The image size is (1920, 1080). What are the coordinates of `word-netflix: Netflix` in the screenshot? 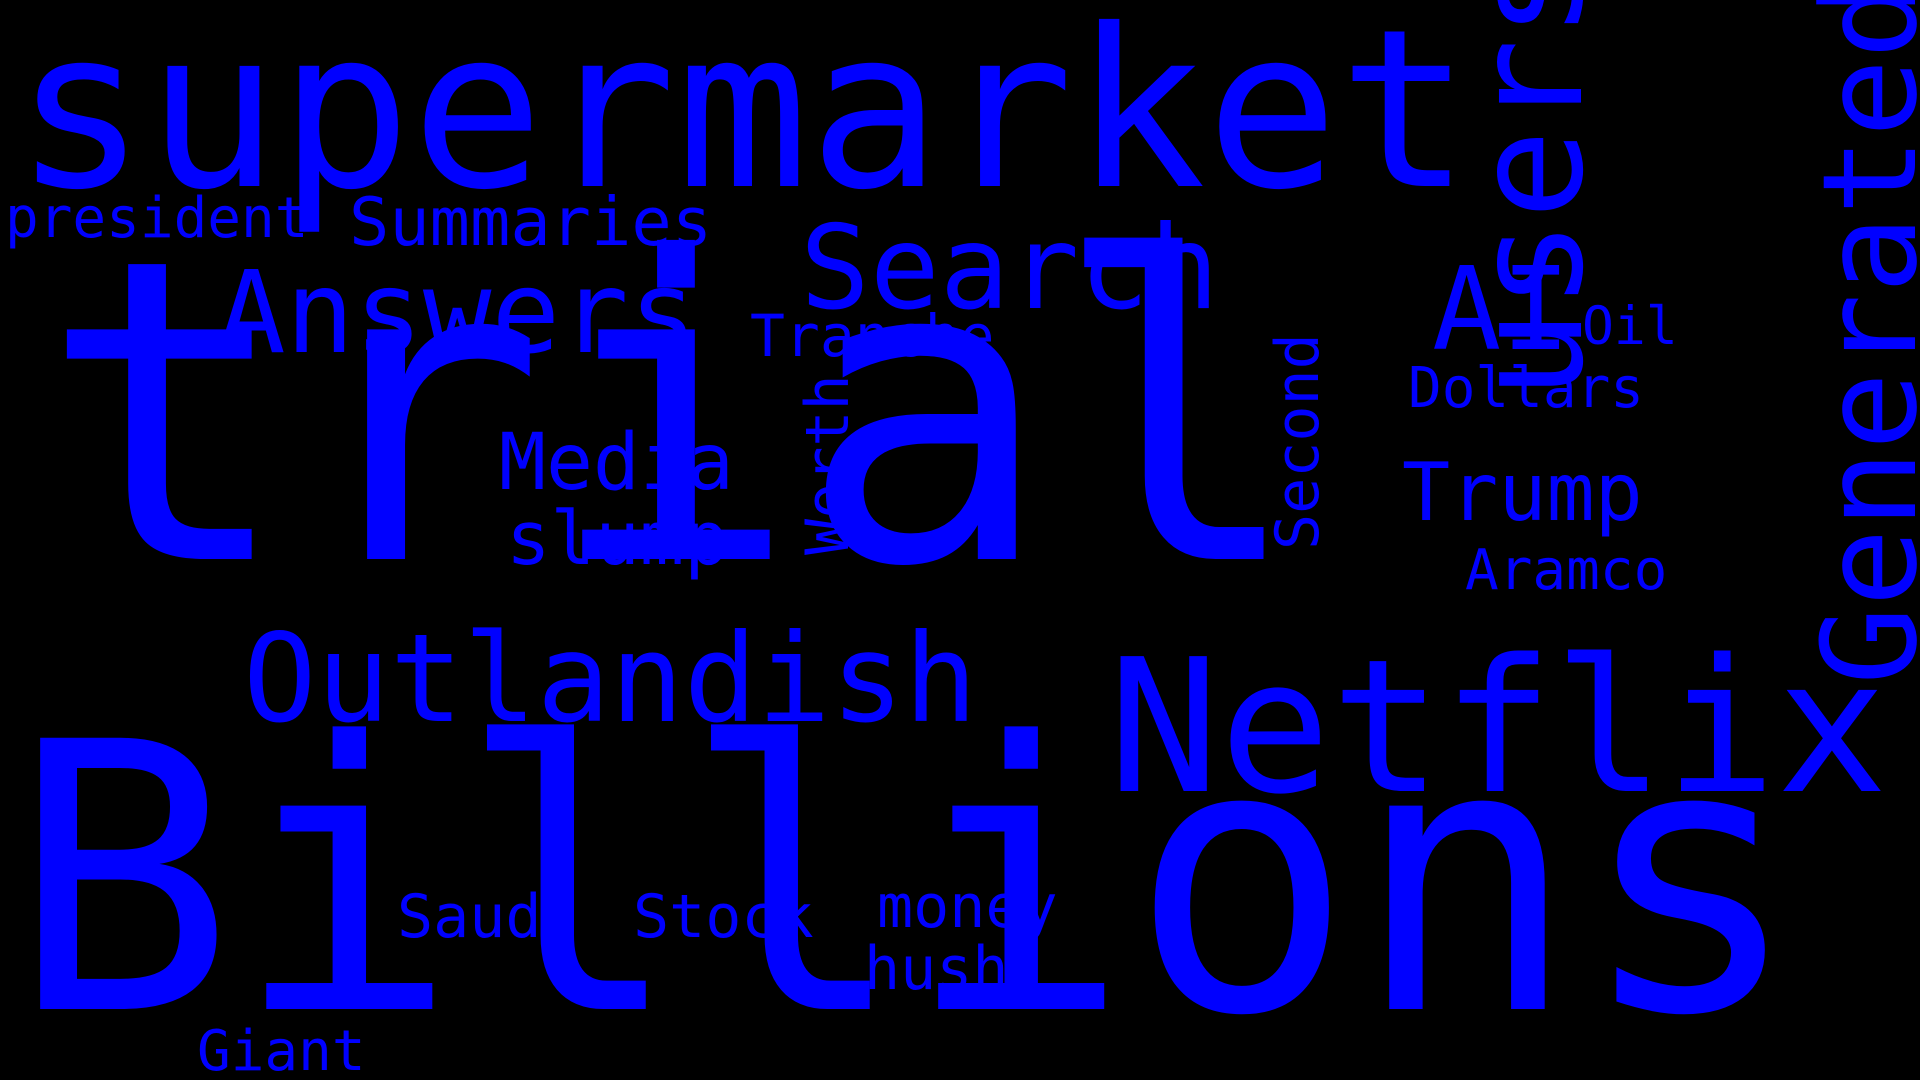 It's located at (1498, 727).